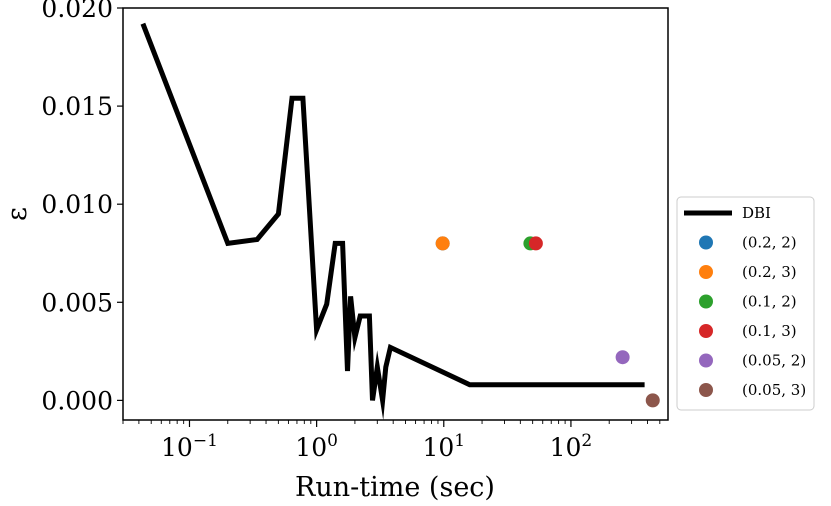  Describe the element at coordinates (391, 441) in the screenshot. I see `x-axis: 10⁻¹ 10⁰ 10¹ 10²` at that location.